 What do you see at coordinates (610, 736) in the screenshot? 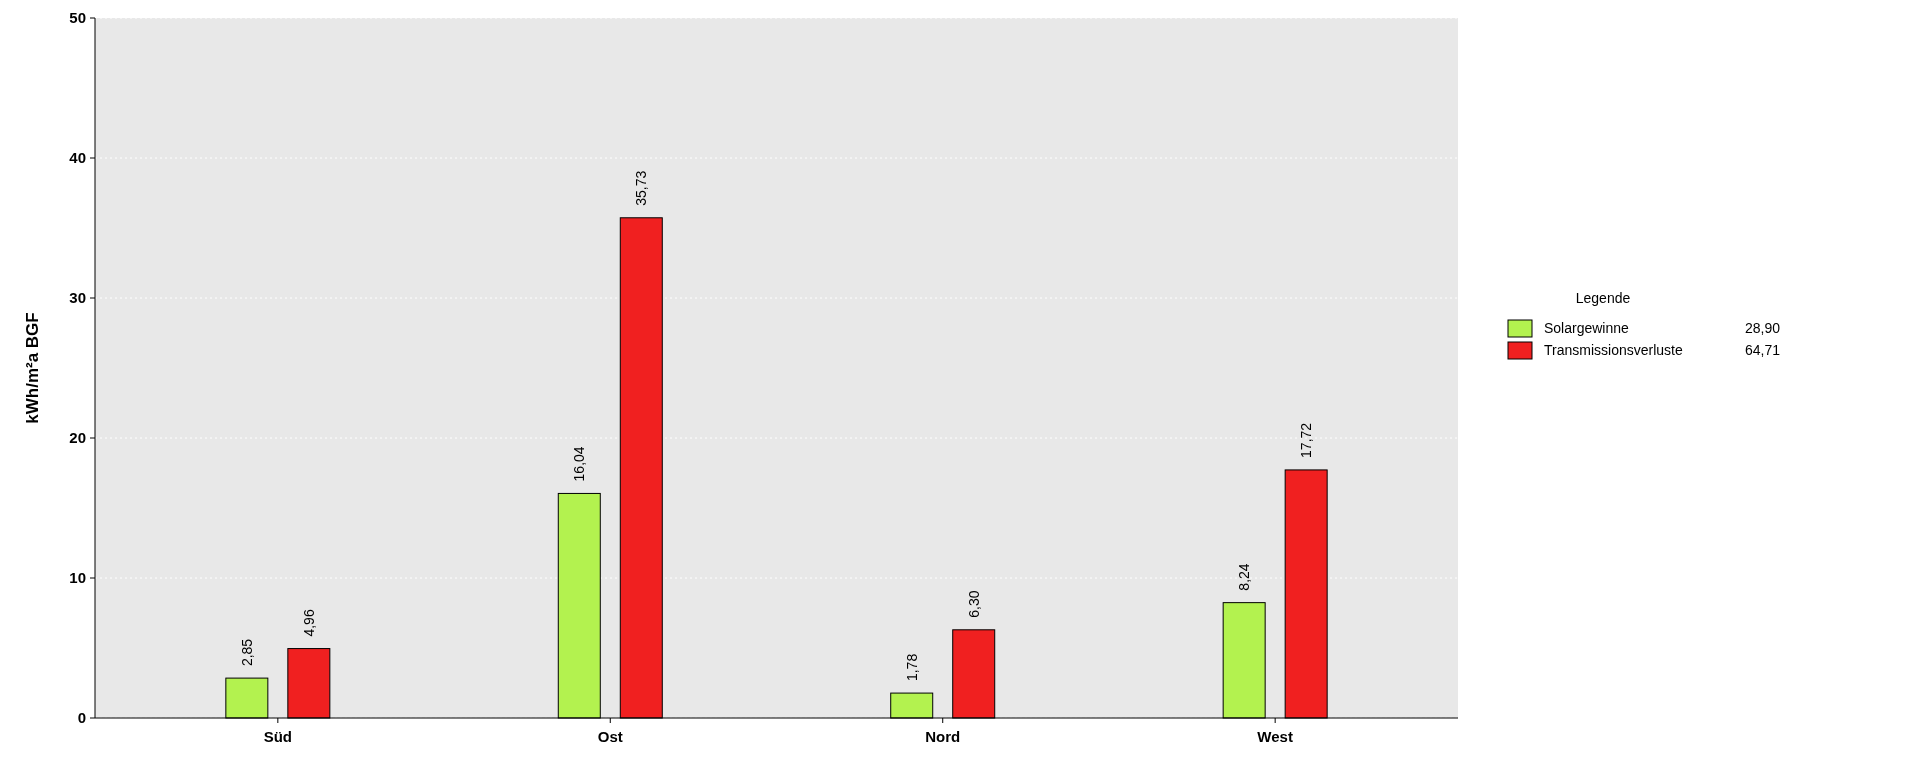
I see `x-tick-label: Ost` at bounding box center [610, 736].